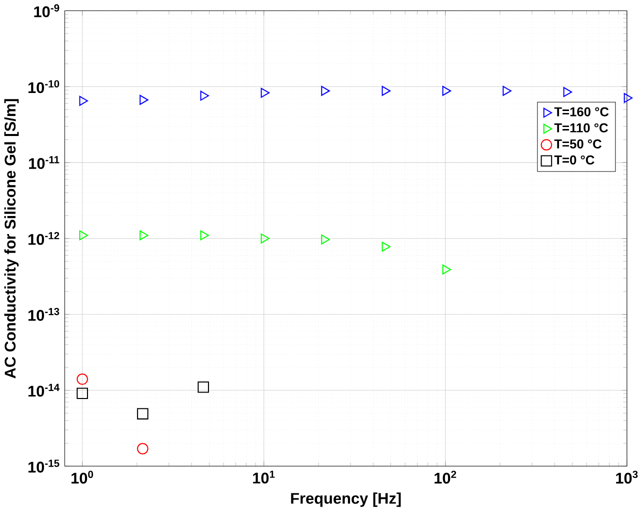 This screenshot has width=643, height=511. Describe the element at coordinates (44, 162) in the screenshot. I see `y-tick-label: 10$^{-11}$` at that location.